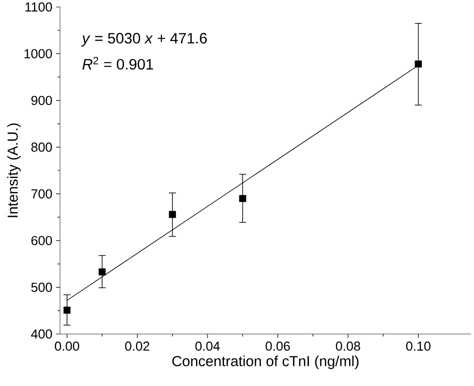 This screenshot has height=386, width=474. What do you see at coordinates (144, 39) in the screenshot?
I see `annotation: y = 5030 x + 471.6` at bounding box center [144, 39].